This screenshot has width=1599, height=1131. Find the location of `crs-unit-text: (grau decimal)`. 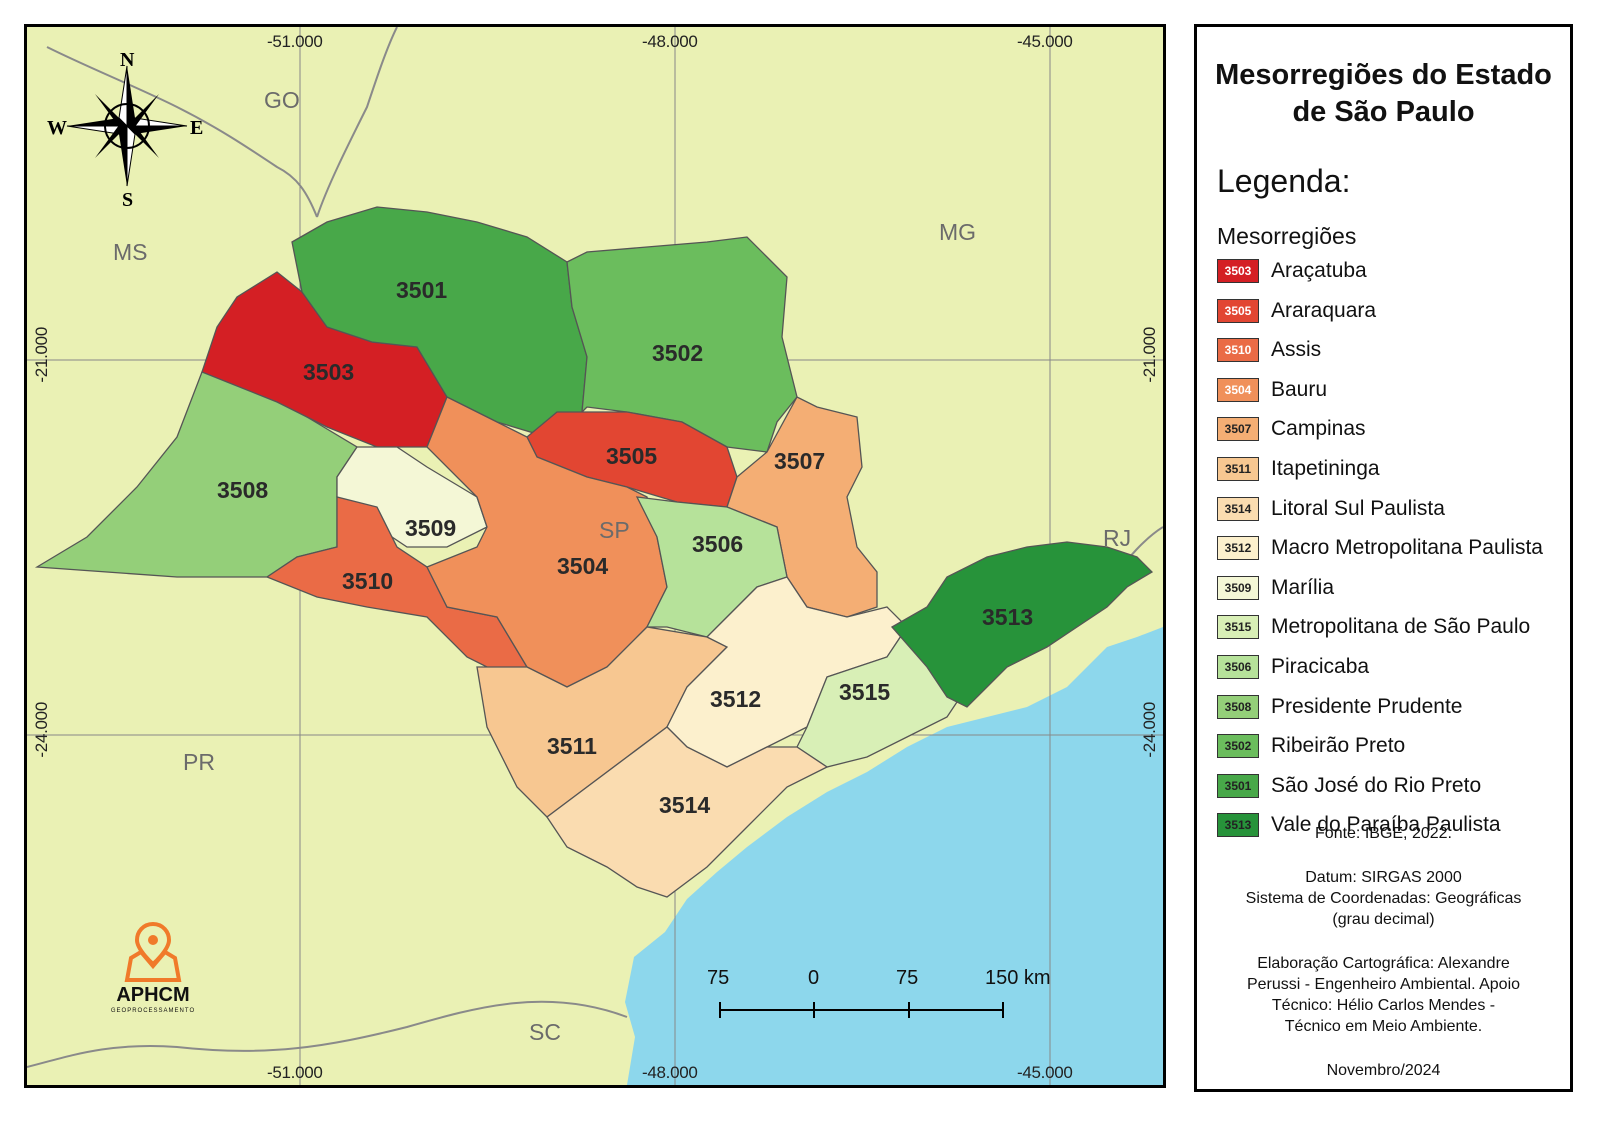

crs-unit-text: (grau decimal) is located at coordinates (1383, 919).